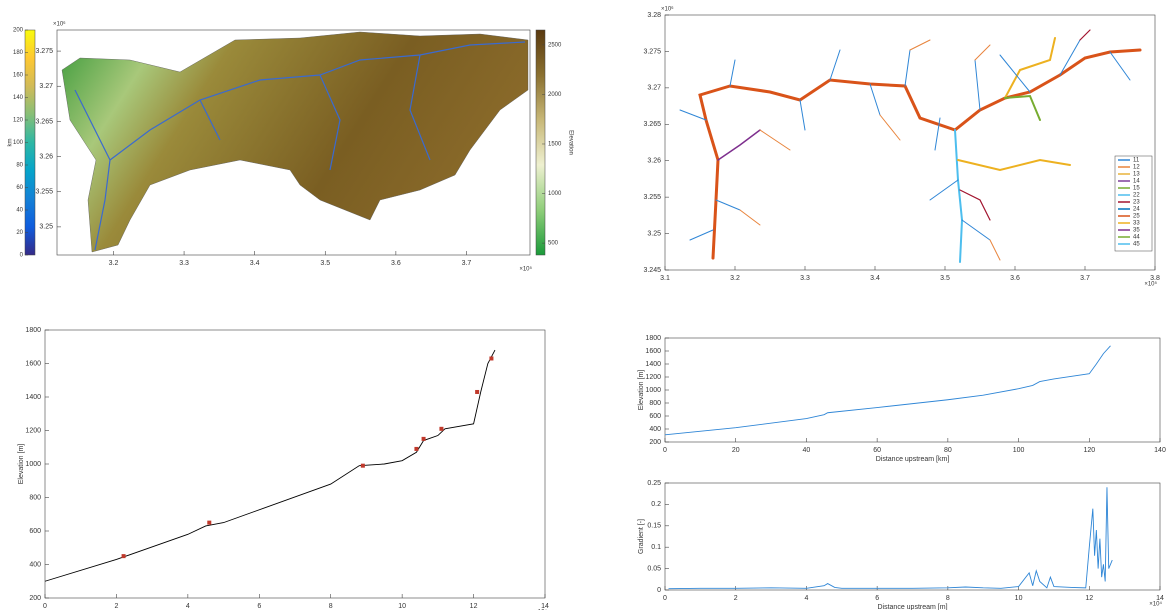 The width and height of the screenshot is (1171, 610). Describe the element at coordinates (656, 547) in the screenshot. I see `y-tick-label: 0.1` at that location.